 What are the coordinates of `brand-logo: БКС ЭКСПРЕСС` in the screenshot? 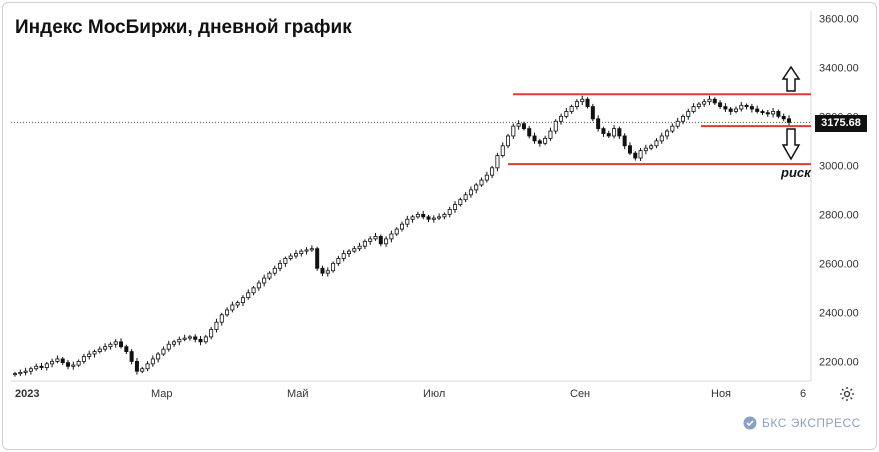 It's located at (802, 423).